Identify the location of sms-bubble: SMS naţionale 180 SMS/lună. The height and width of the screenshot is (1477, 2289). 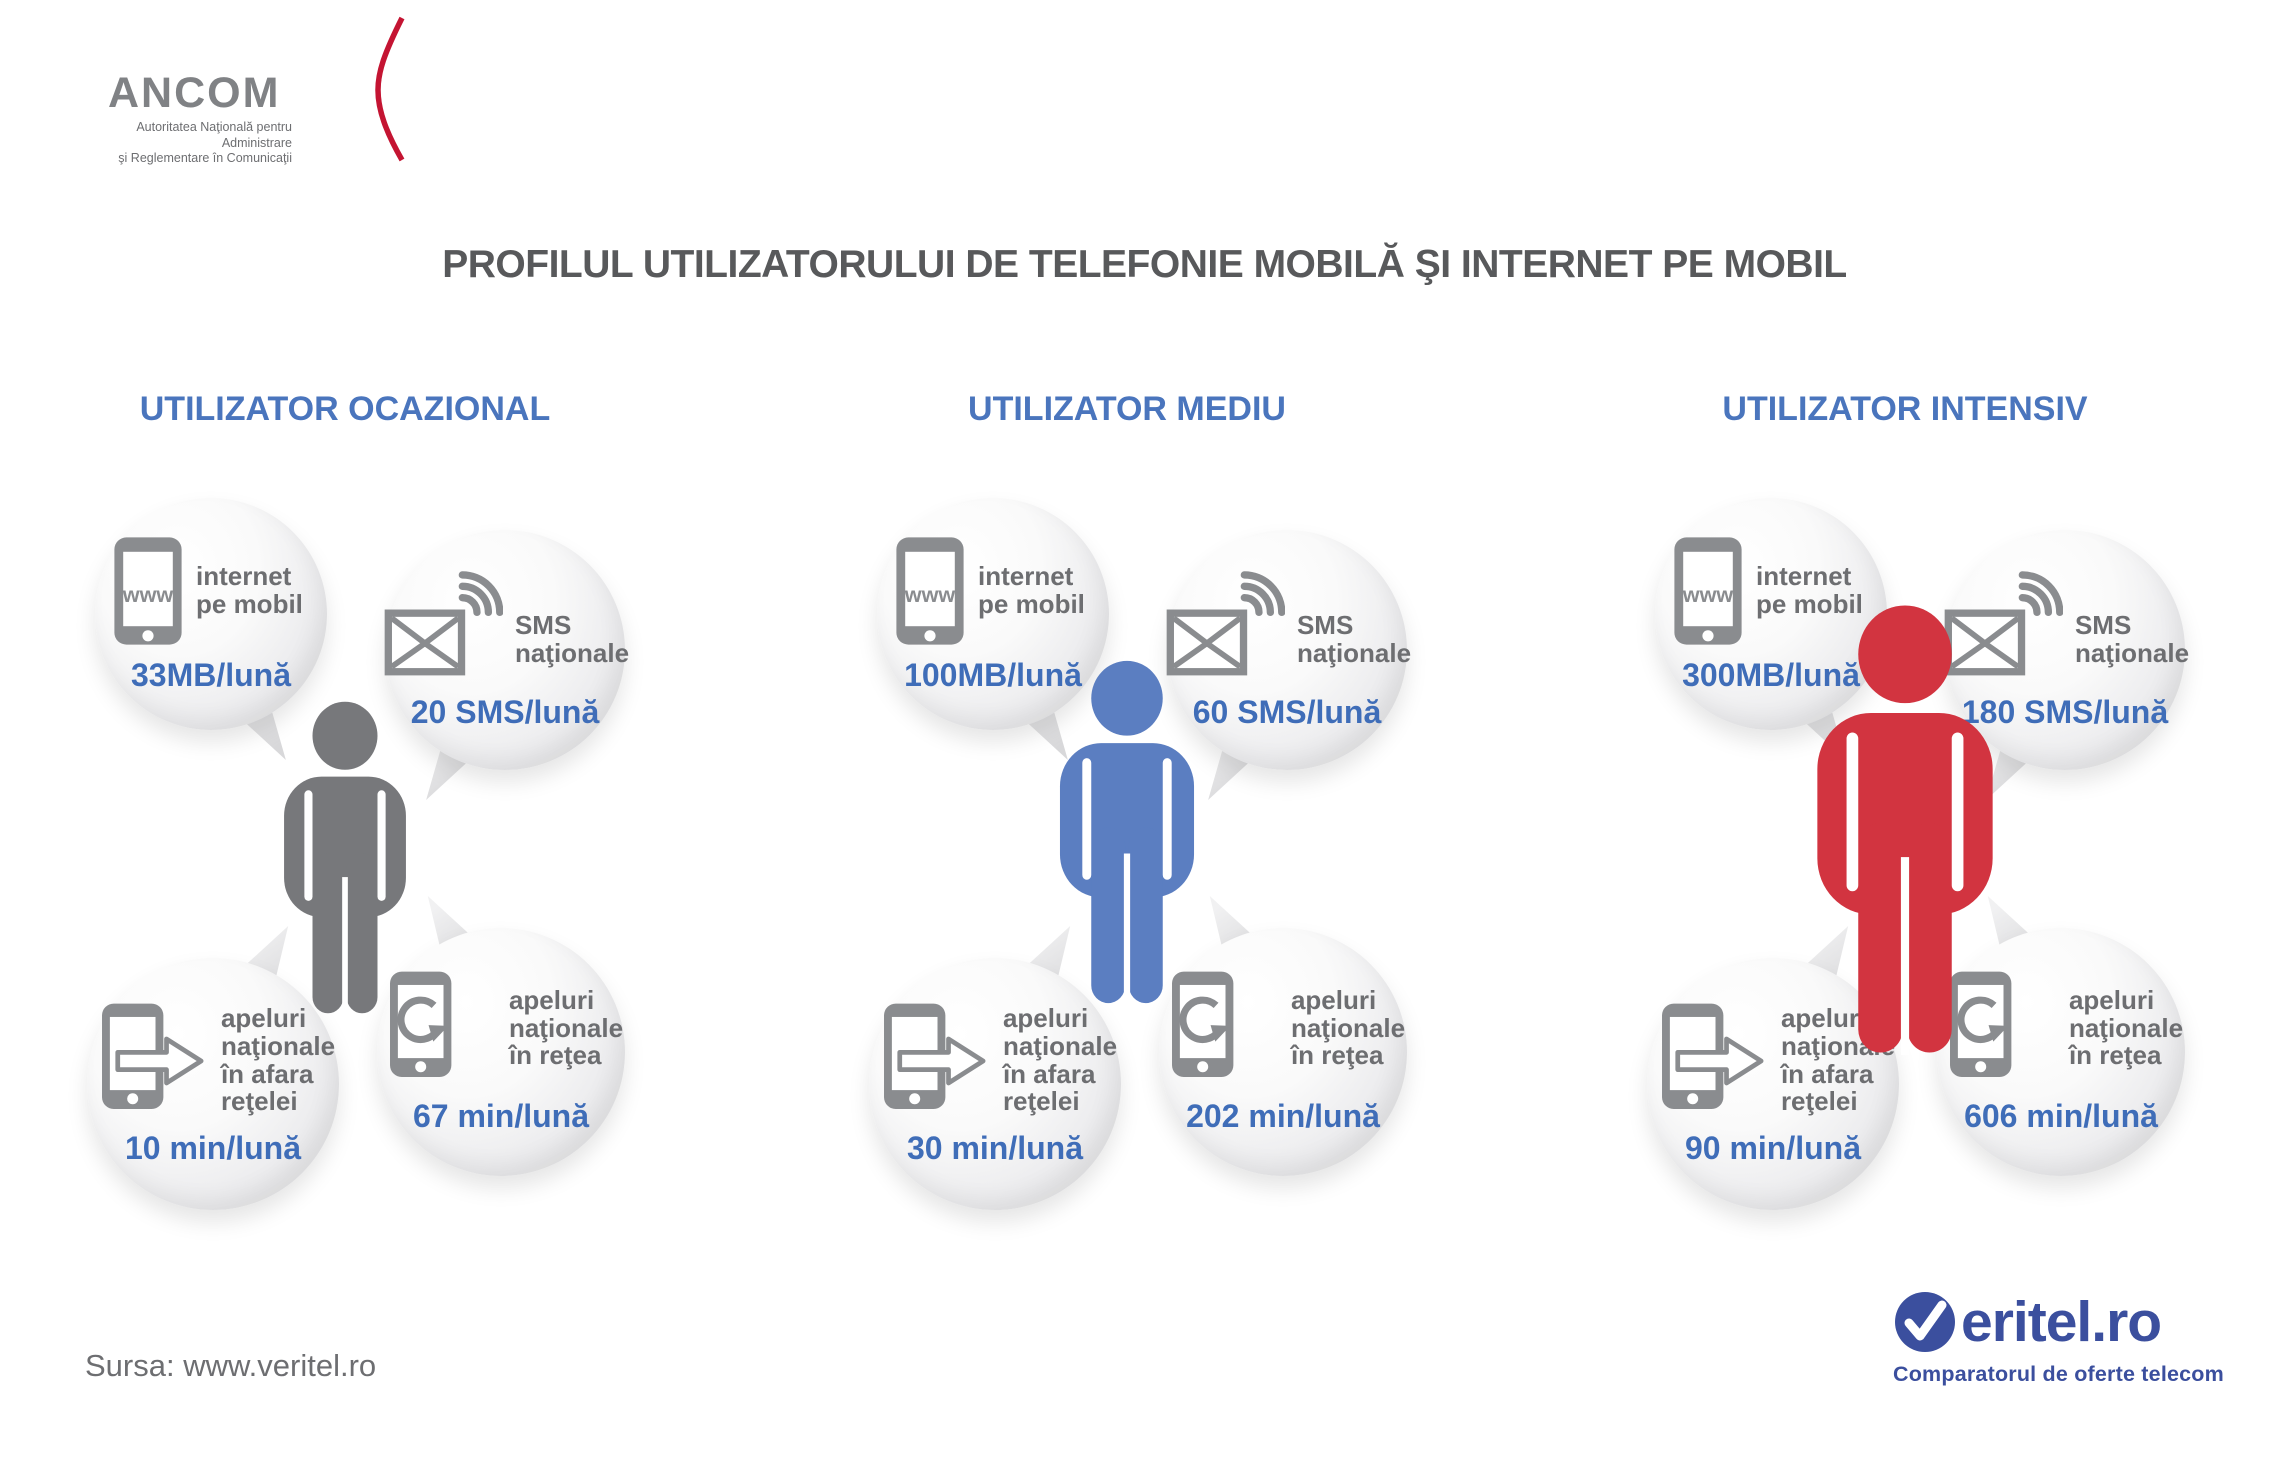
(2067, 665).